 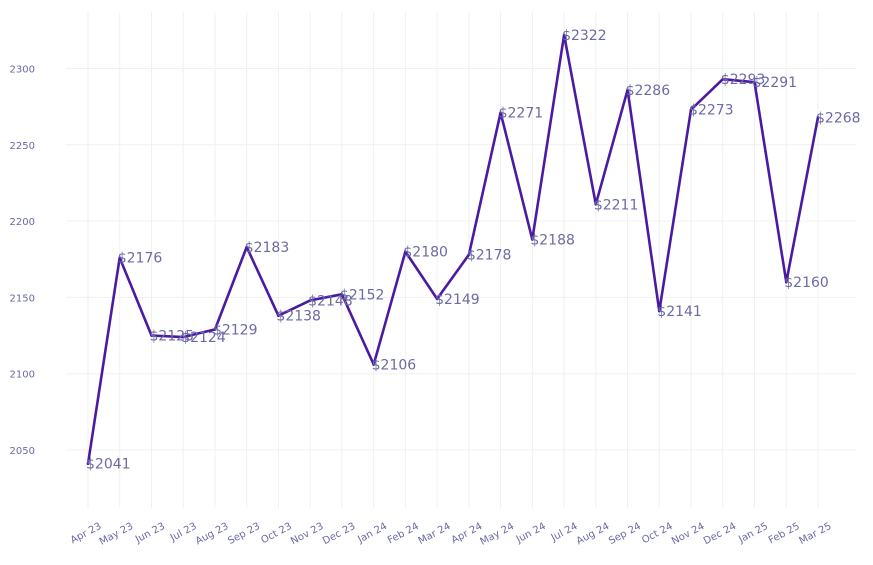 I want to click on data-label: $2183, so click(x=267, y=248).